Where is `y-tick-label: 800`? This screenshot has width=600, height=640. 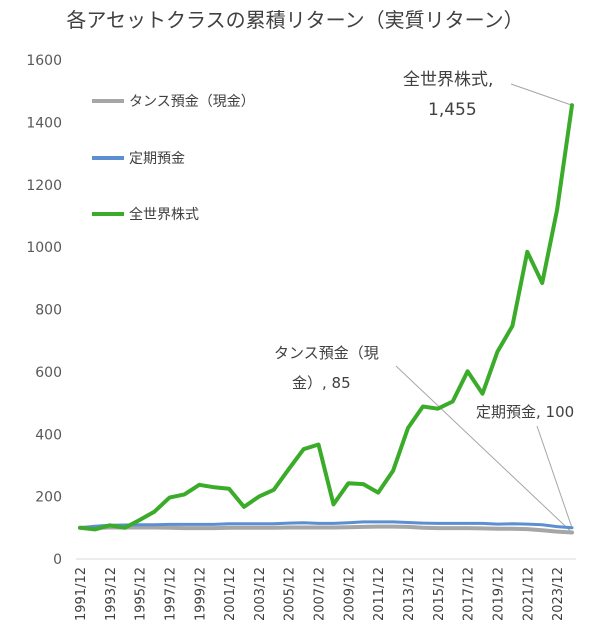
y-tick-label: 800 is located at coordinates (48, 311).